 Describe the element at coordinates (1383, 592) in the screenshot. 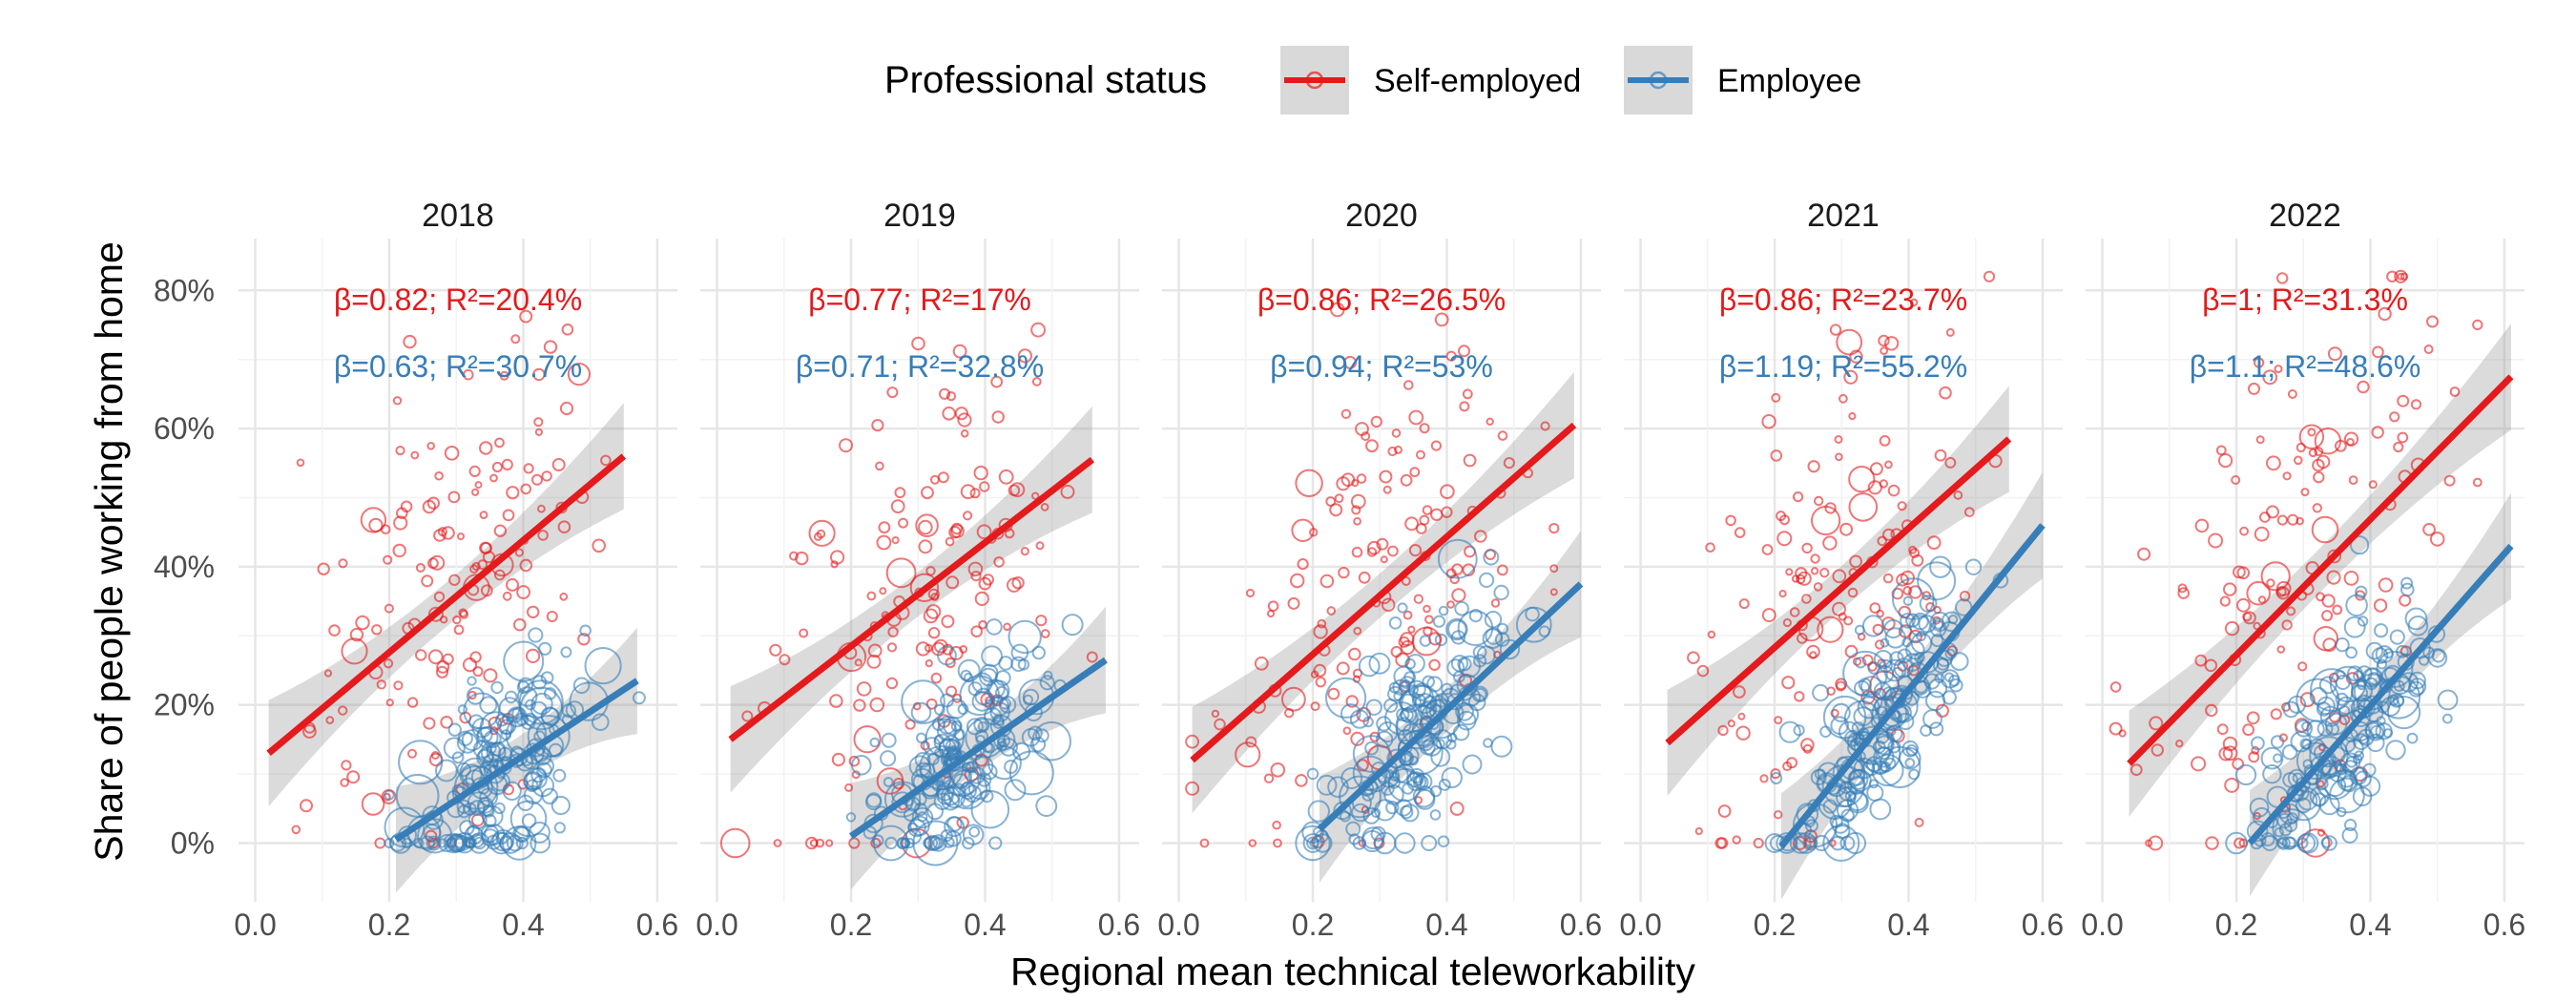

I see `regression-line-self-employed` at that location.